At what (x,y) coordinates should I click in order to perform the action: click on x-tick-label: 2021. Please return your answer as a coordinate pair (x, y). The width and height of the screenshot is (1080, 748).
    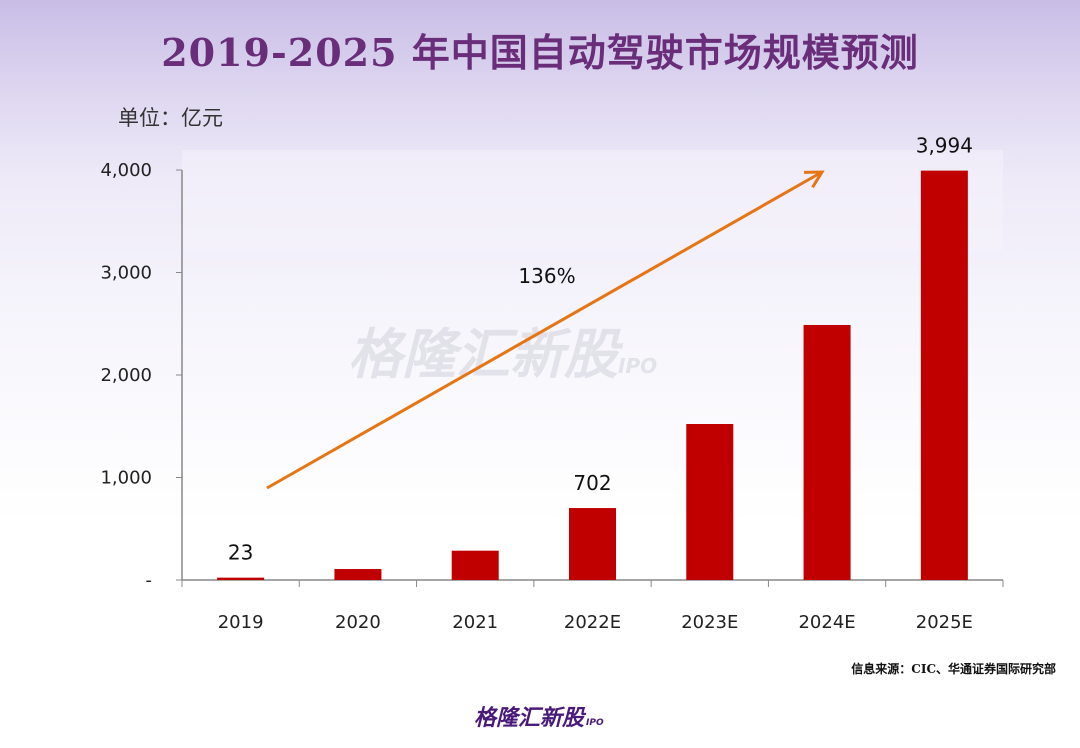
    Looking at the image, I should click on (475, 622).